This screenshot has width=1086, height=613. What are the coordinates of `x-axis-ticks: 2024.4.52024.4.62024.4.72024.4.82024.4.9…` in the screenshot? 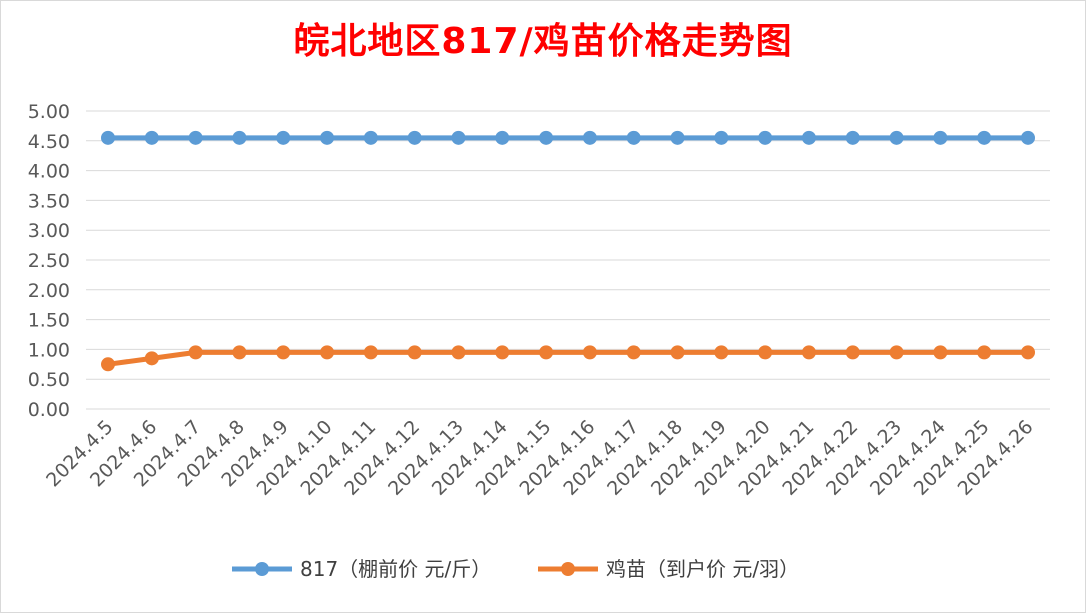 It's located at (539, 458).